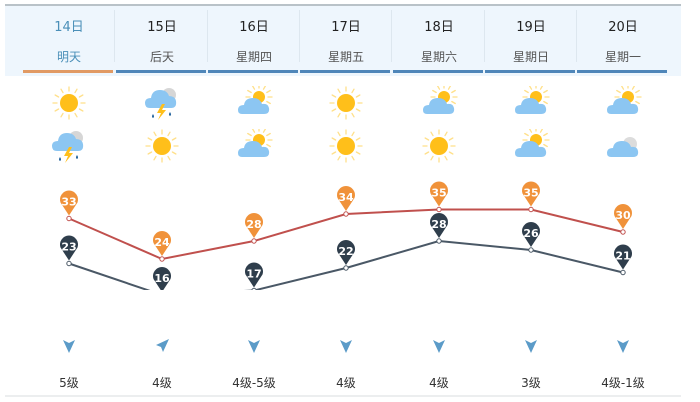 This screenshot has height=402, width=700. What do you see at coordinates (531, 233) in the screenshot?
I see `low-temp-value: 26` at bounding box center [531, 233].